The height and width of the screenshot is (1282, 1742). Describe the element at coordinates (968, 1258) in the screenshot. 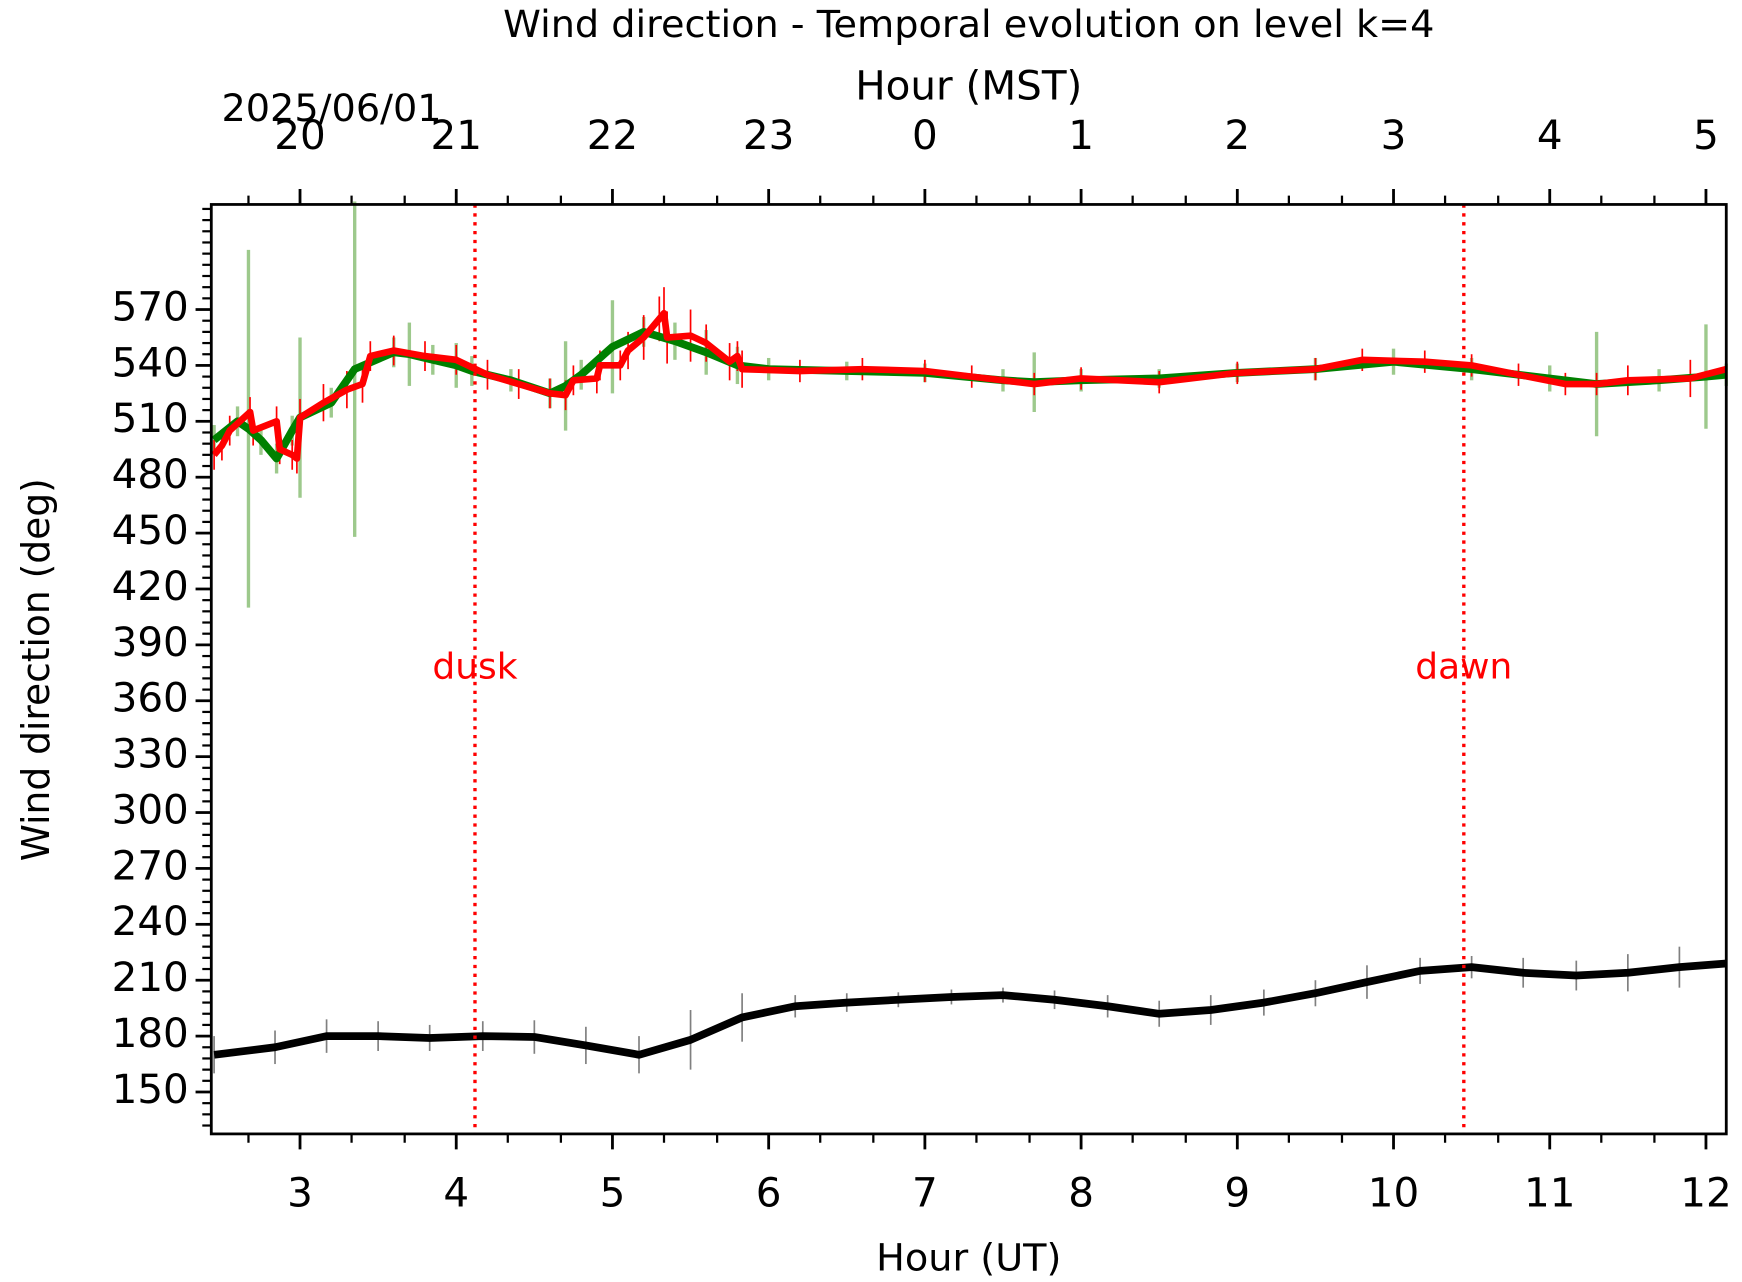

I see `x-axis-label: Hour (UT)` at that location.